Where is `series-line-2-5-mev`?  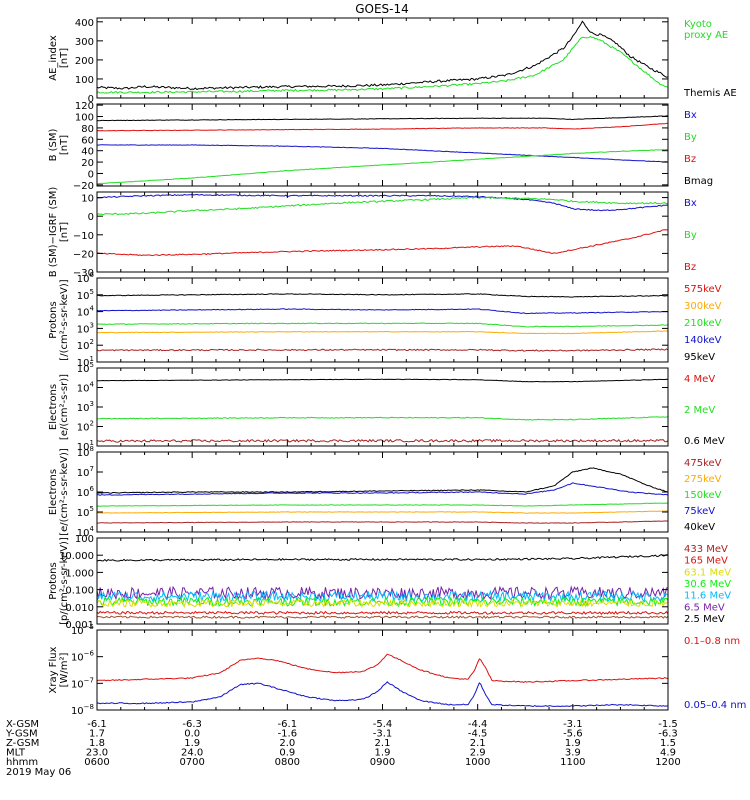
series-line-2-5-mev is located at coordinates (382, 558).